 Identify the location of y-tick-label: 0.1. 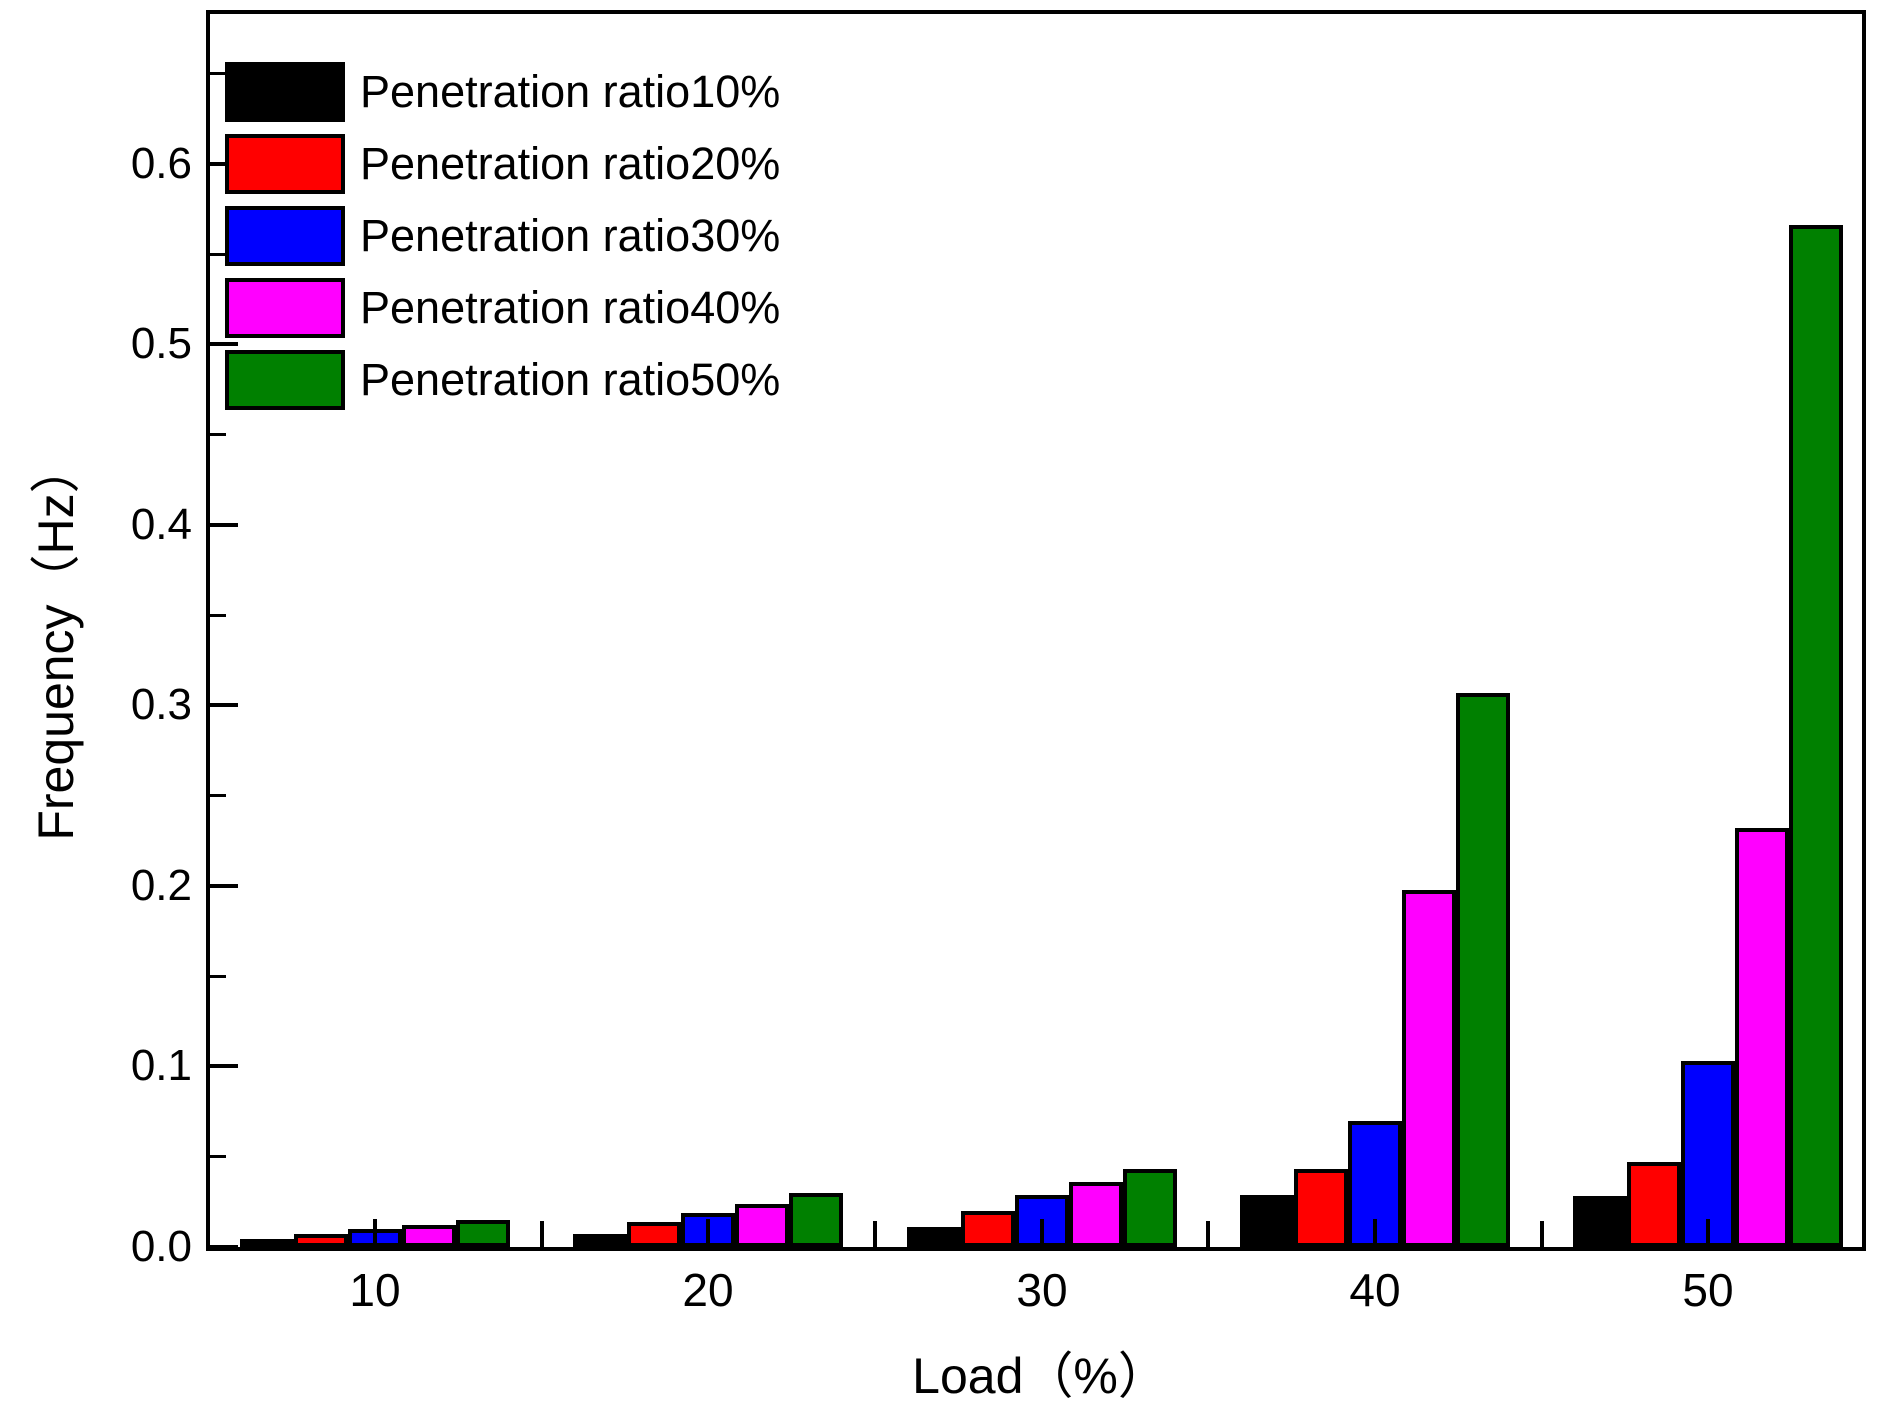
(161, 1065).